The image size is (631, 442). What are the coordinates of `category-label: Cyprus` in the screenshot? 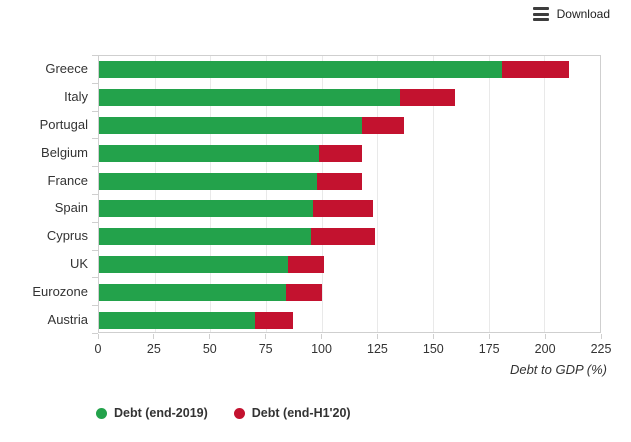 It's located at (67, 236).